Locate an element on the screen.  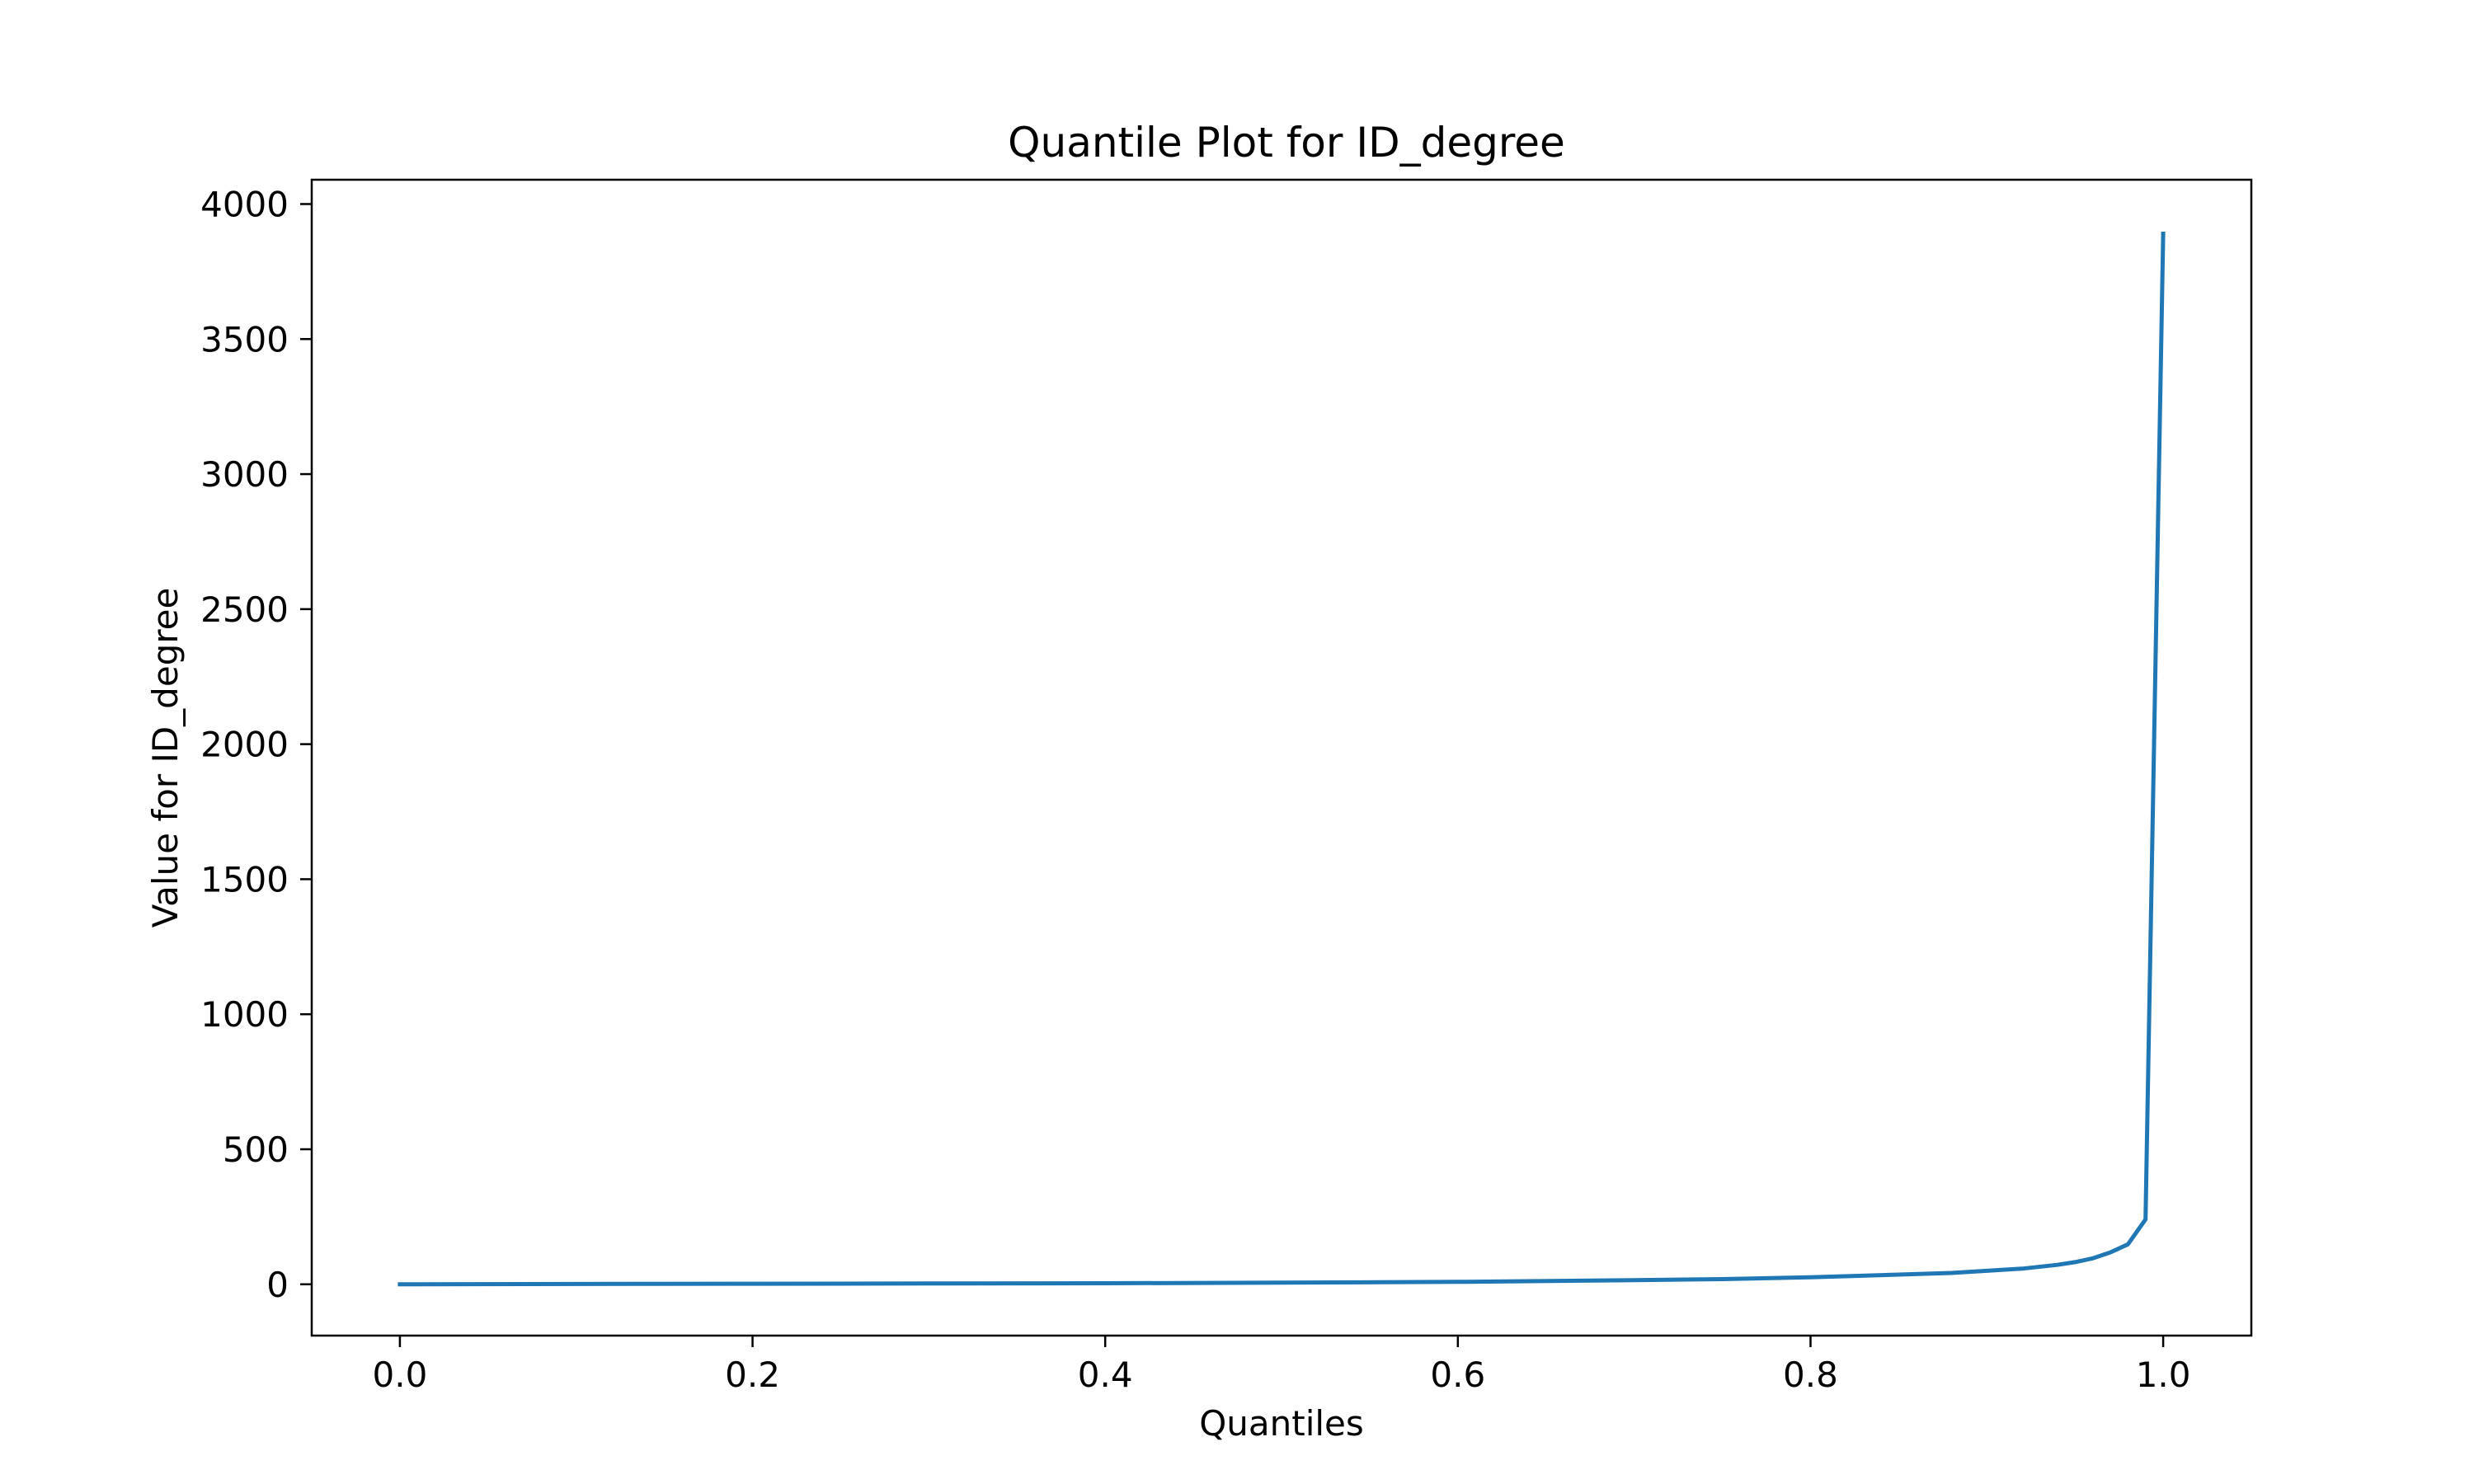
y-tick-label: 0 is located at coordinates (277, 1285).